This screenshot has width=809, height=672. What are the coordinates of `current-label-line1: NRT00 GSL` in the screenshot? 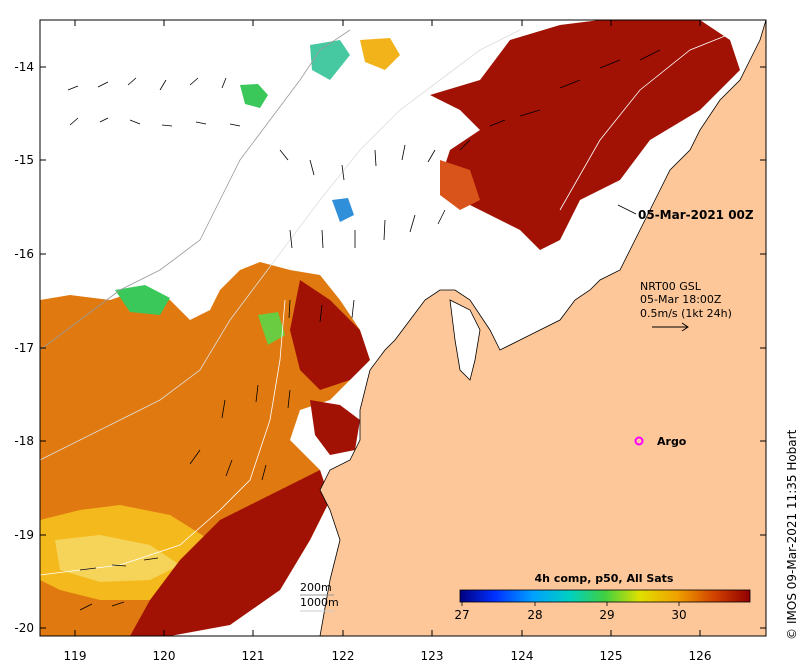 It's located at (671, 286).